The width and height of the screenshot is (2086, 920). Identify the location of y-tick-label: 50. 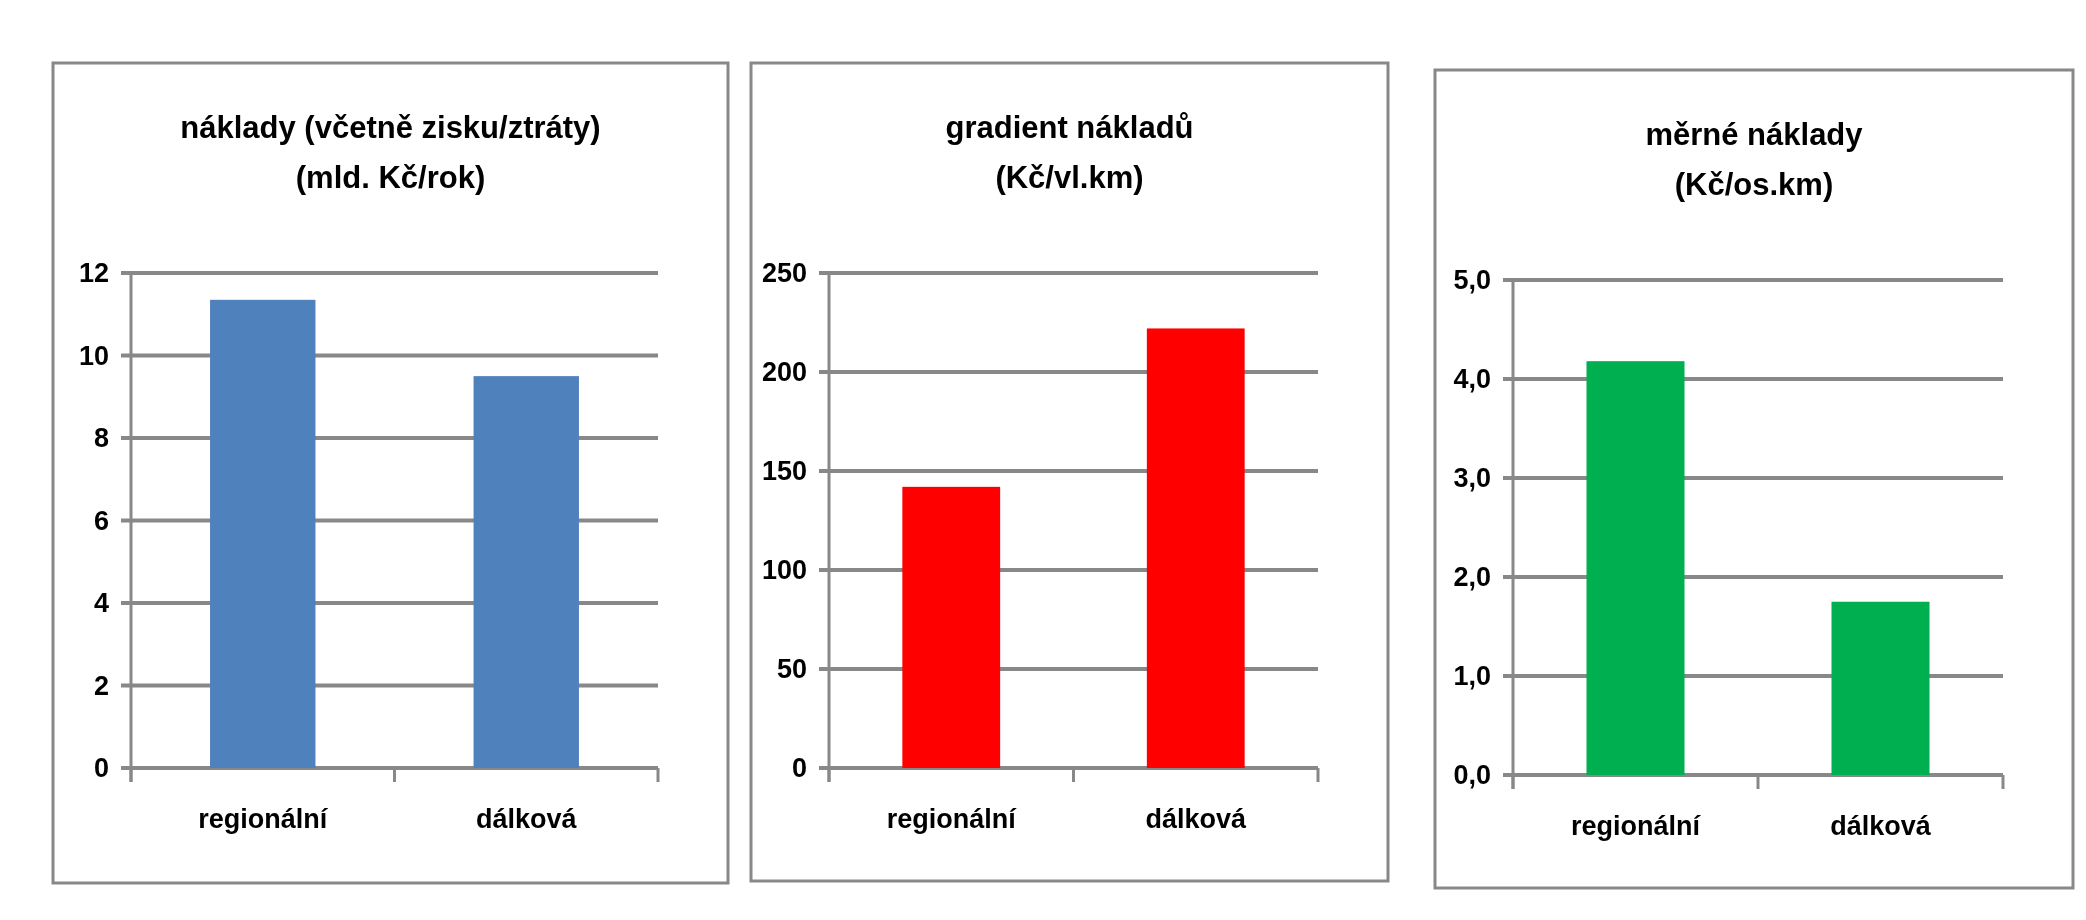
(791, 669).